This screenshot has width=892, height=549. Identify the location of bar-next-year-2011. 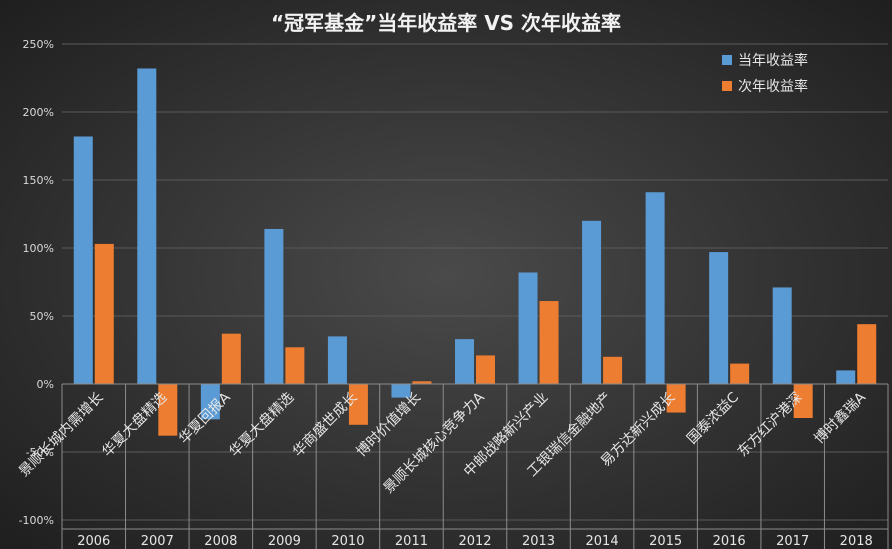
(422, 382).